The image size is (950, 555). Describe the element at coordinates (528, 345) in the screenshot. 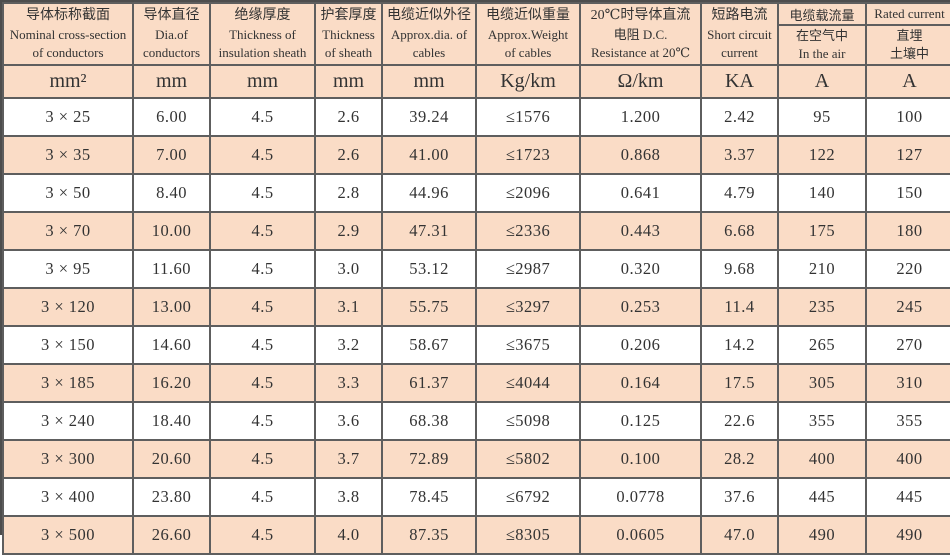

I see `table-cell: ≤3675` at that location.